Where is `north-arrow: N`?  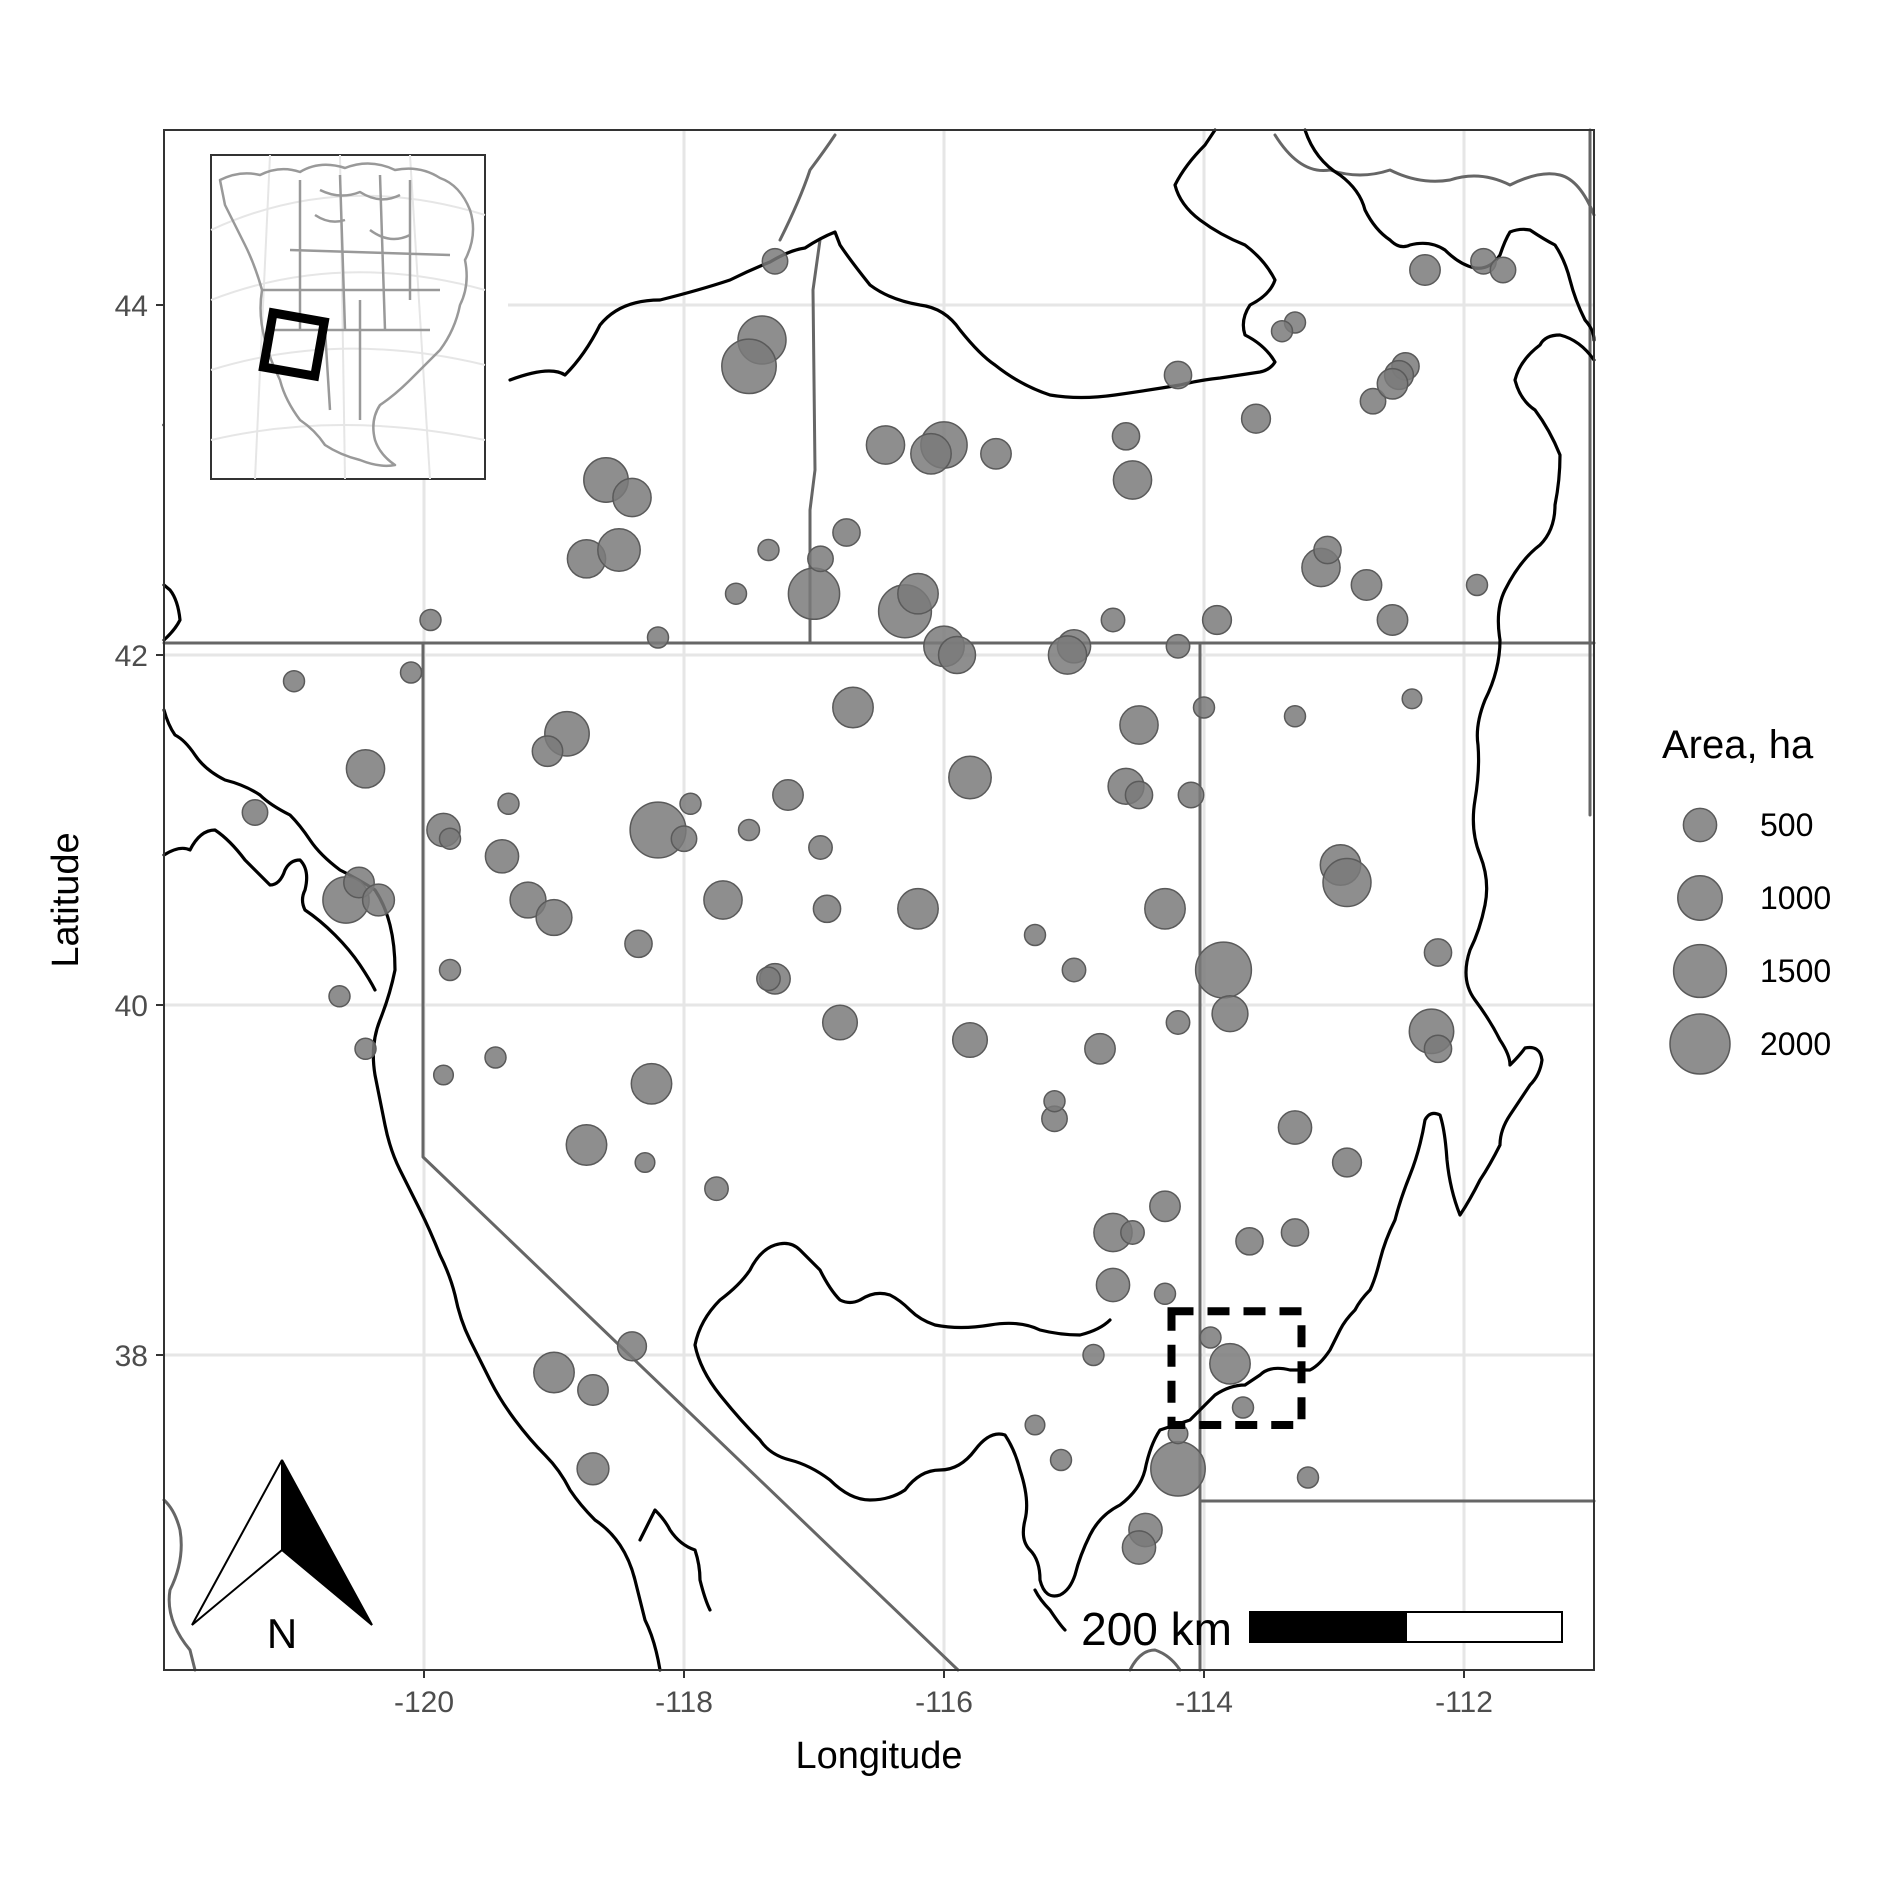
north-arrow: N is located at coordinates (282, 1558).